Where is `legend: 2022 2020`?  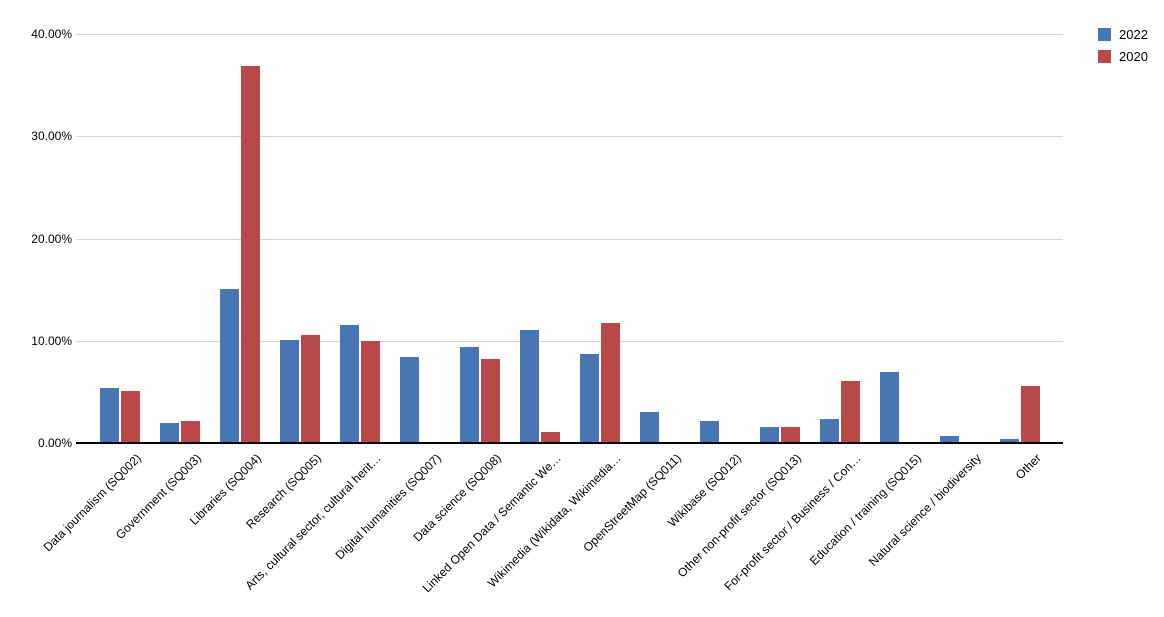 legend: 2022 2020 is located at coordinates (1123, 50).